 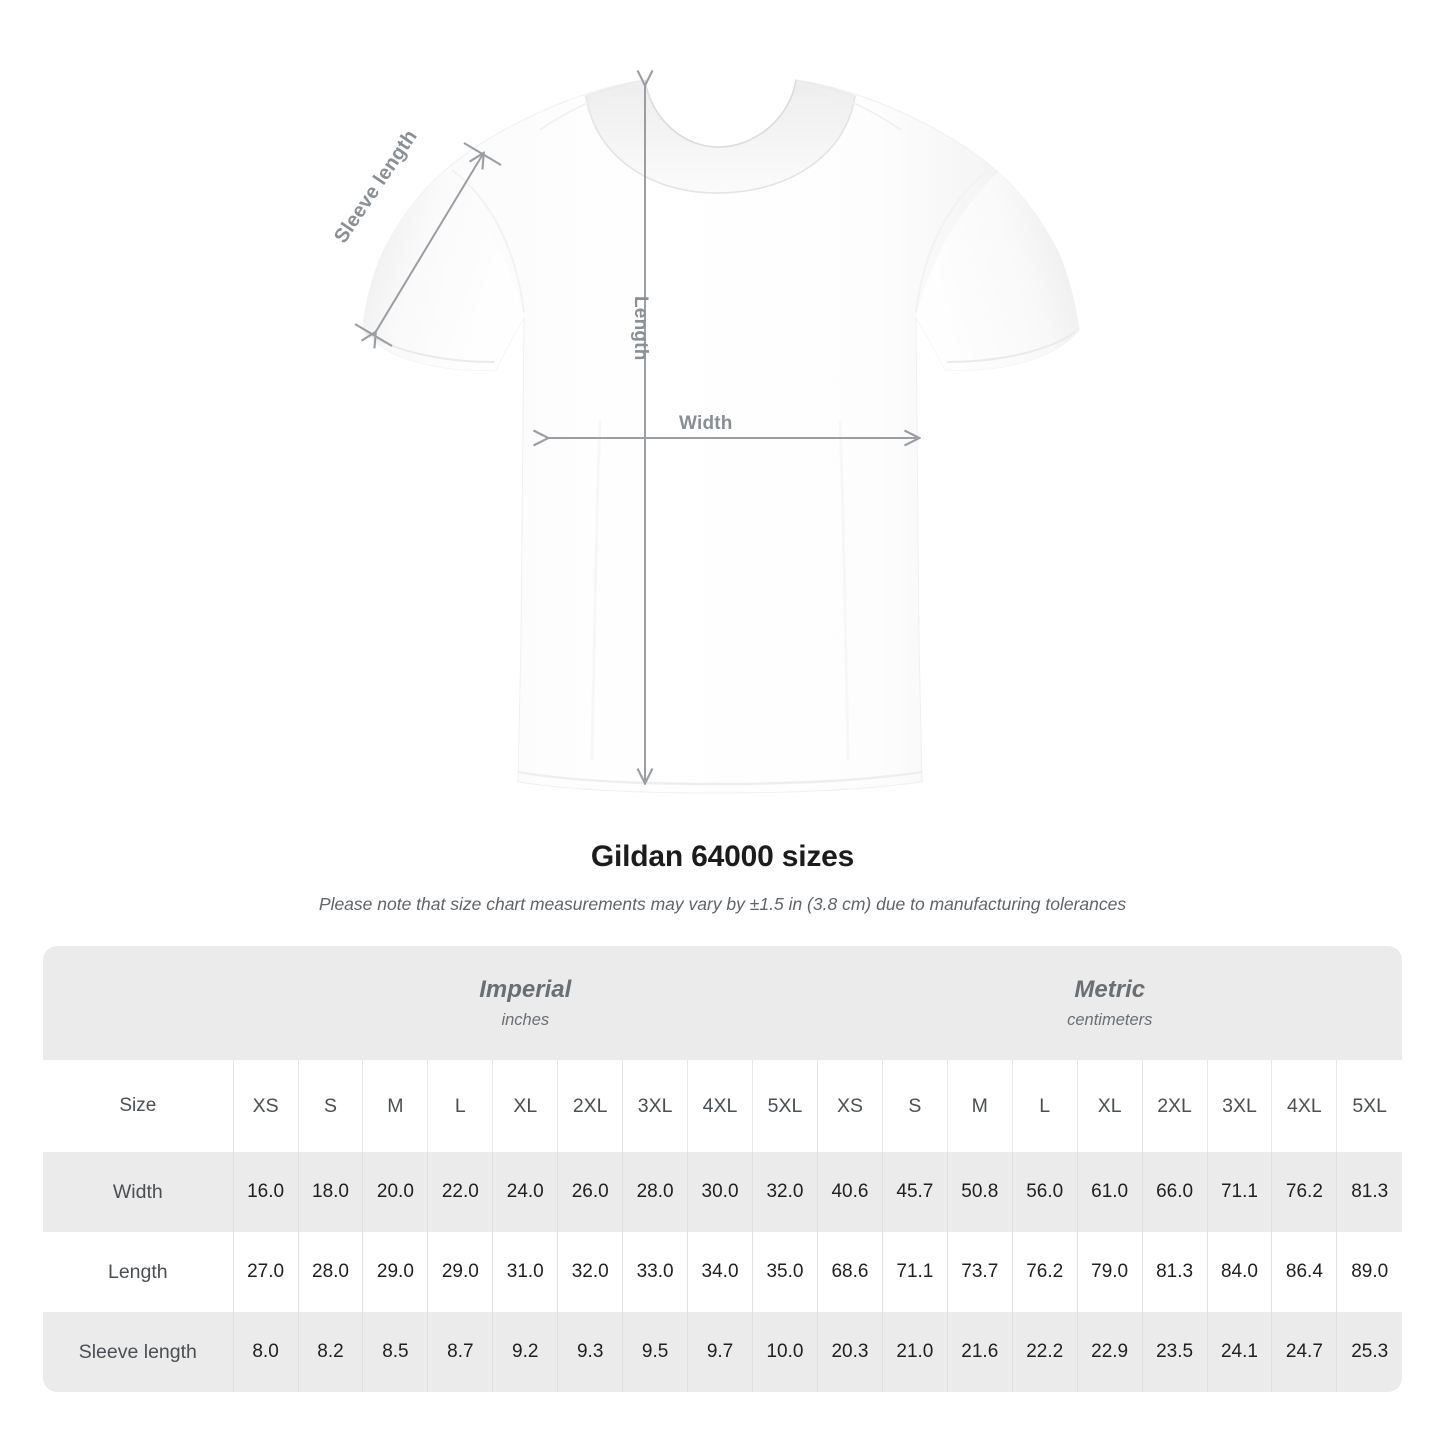 What do you see at coordinates (1304, 1272) in the screenshot?
I see `cell-length-metric-4xl: 86.4` at bounding box center [1304, 1272].